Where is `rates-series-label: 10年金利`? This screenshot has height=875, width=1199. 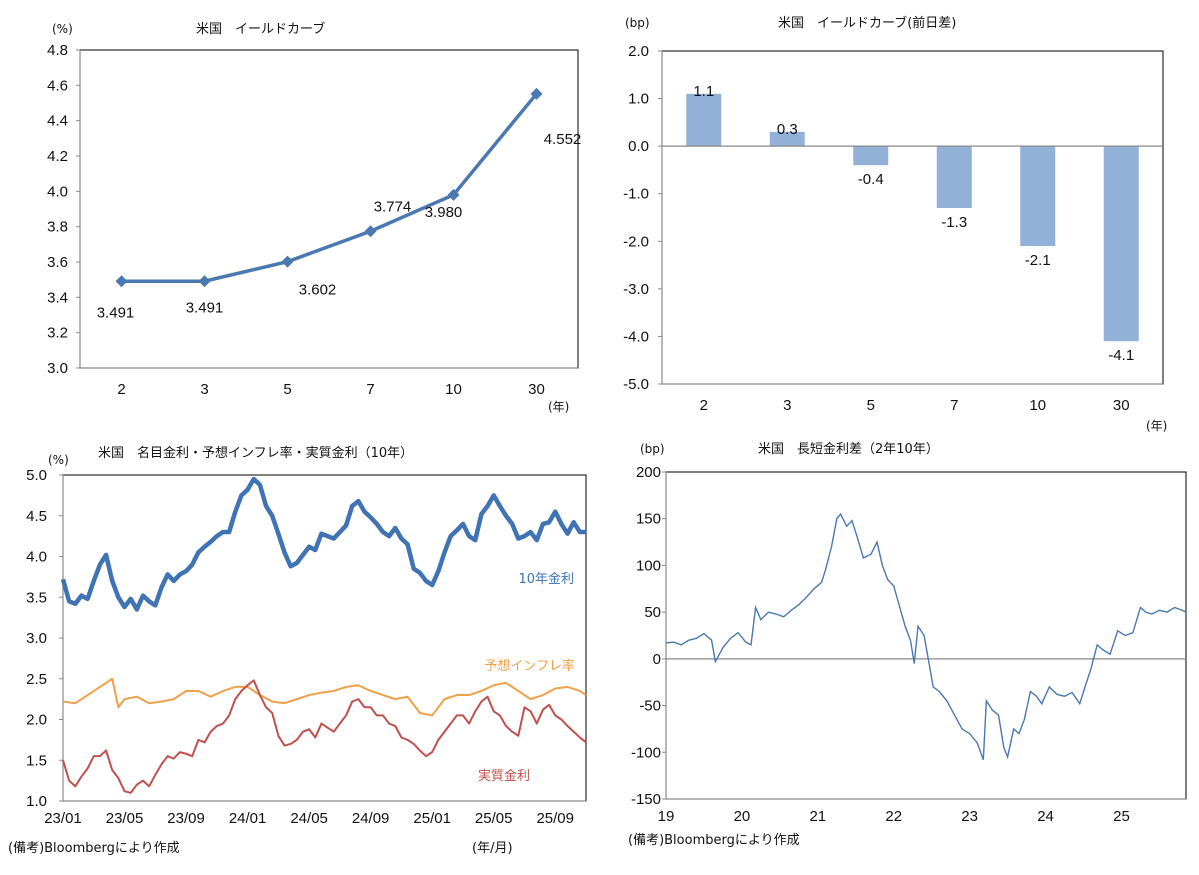 rates-series-label: 10年金利 is located at coordinates (546, 579).